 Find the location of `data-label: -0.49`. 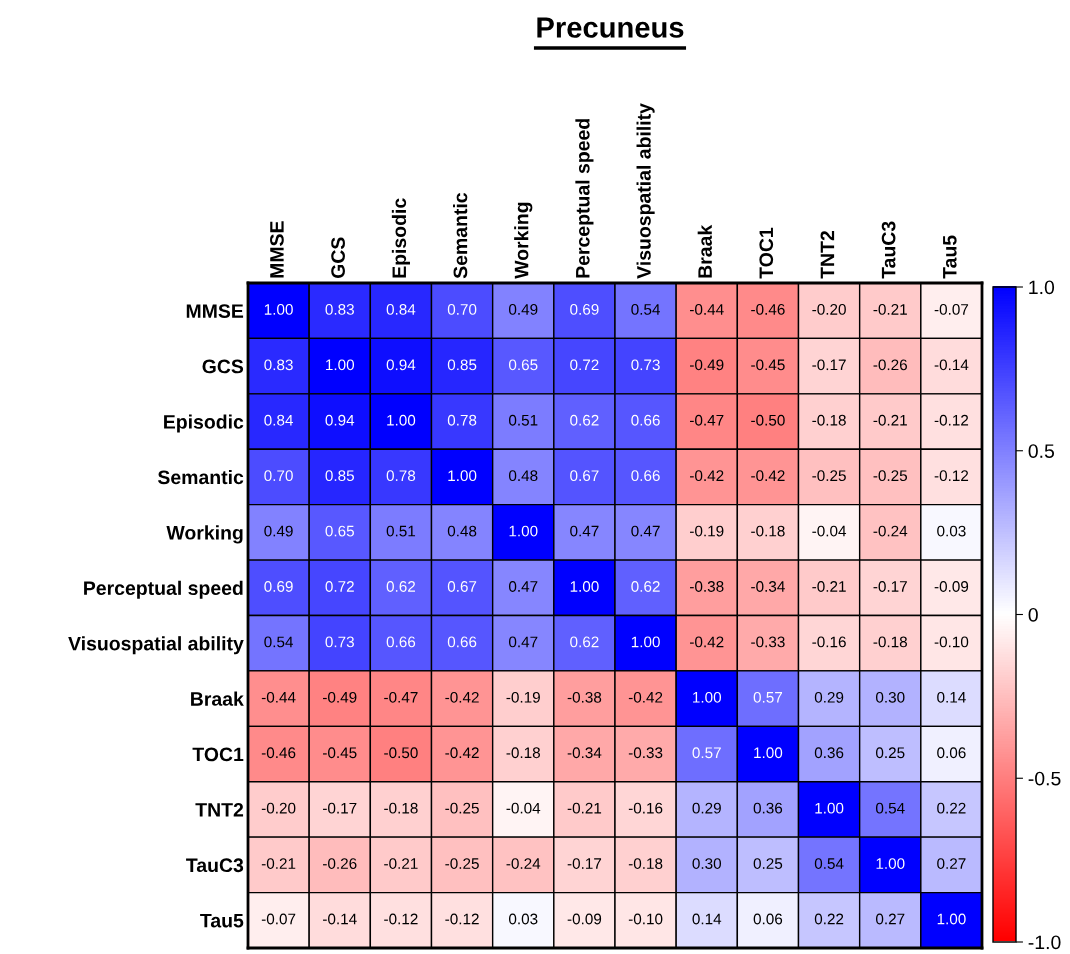

data-label: -0.49 is located at coordinates (707, 365).